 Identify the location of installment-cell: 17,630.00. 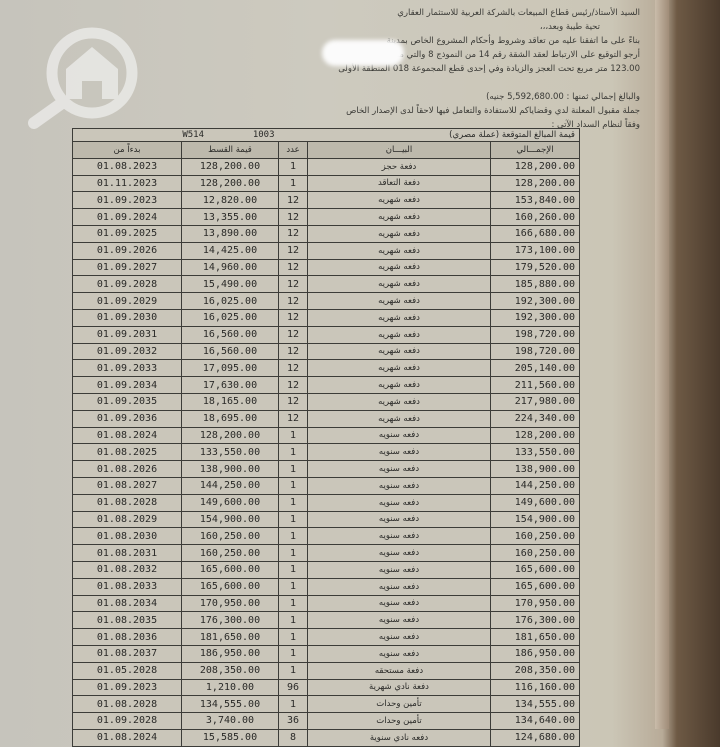
(230, 385).